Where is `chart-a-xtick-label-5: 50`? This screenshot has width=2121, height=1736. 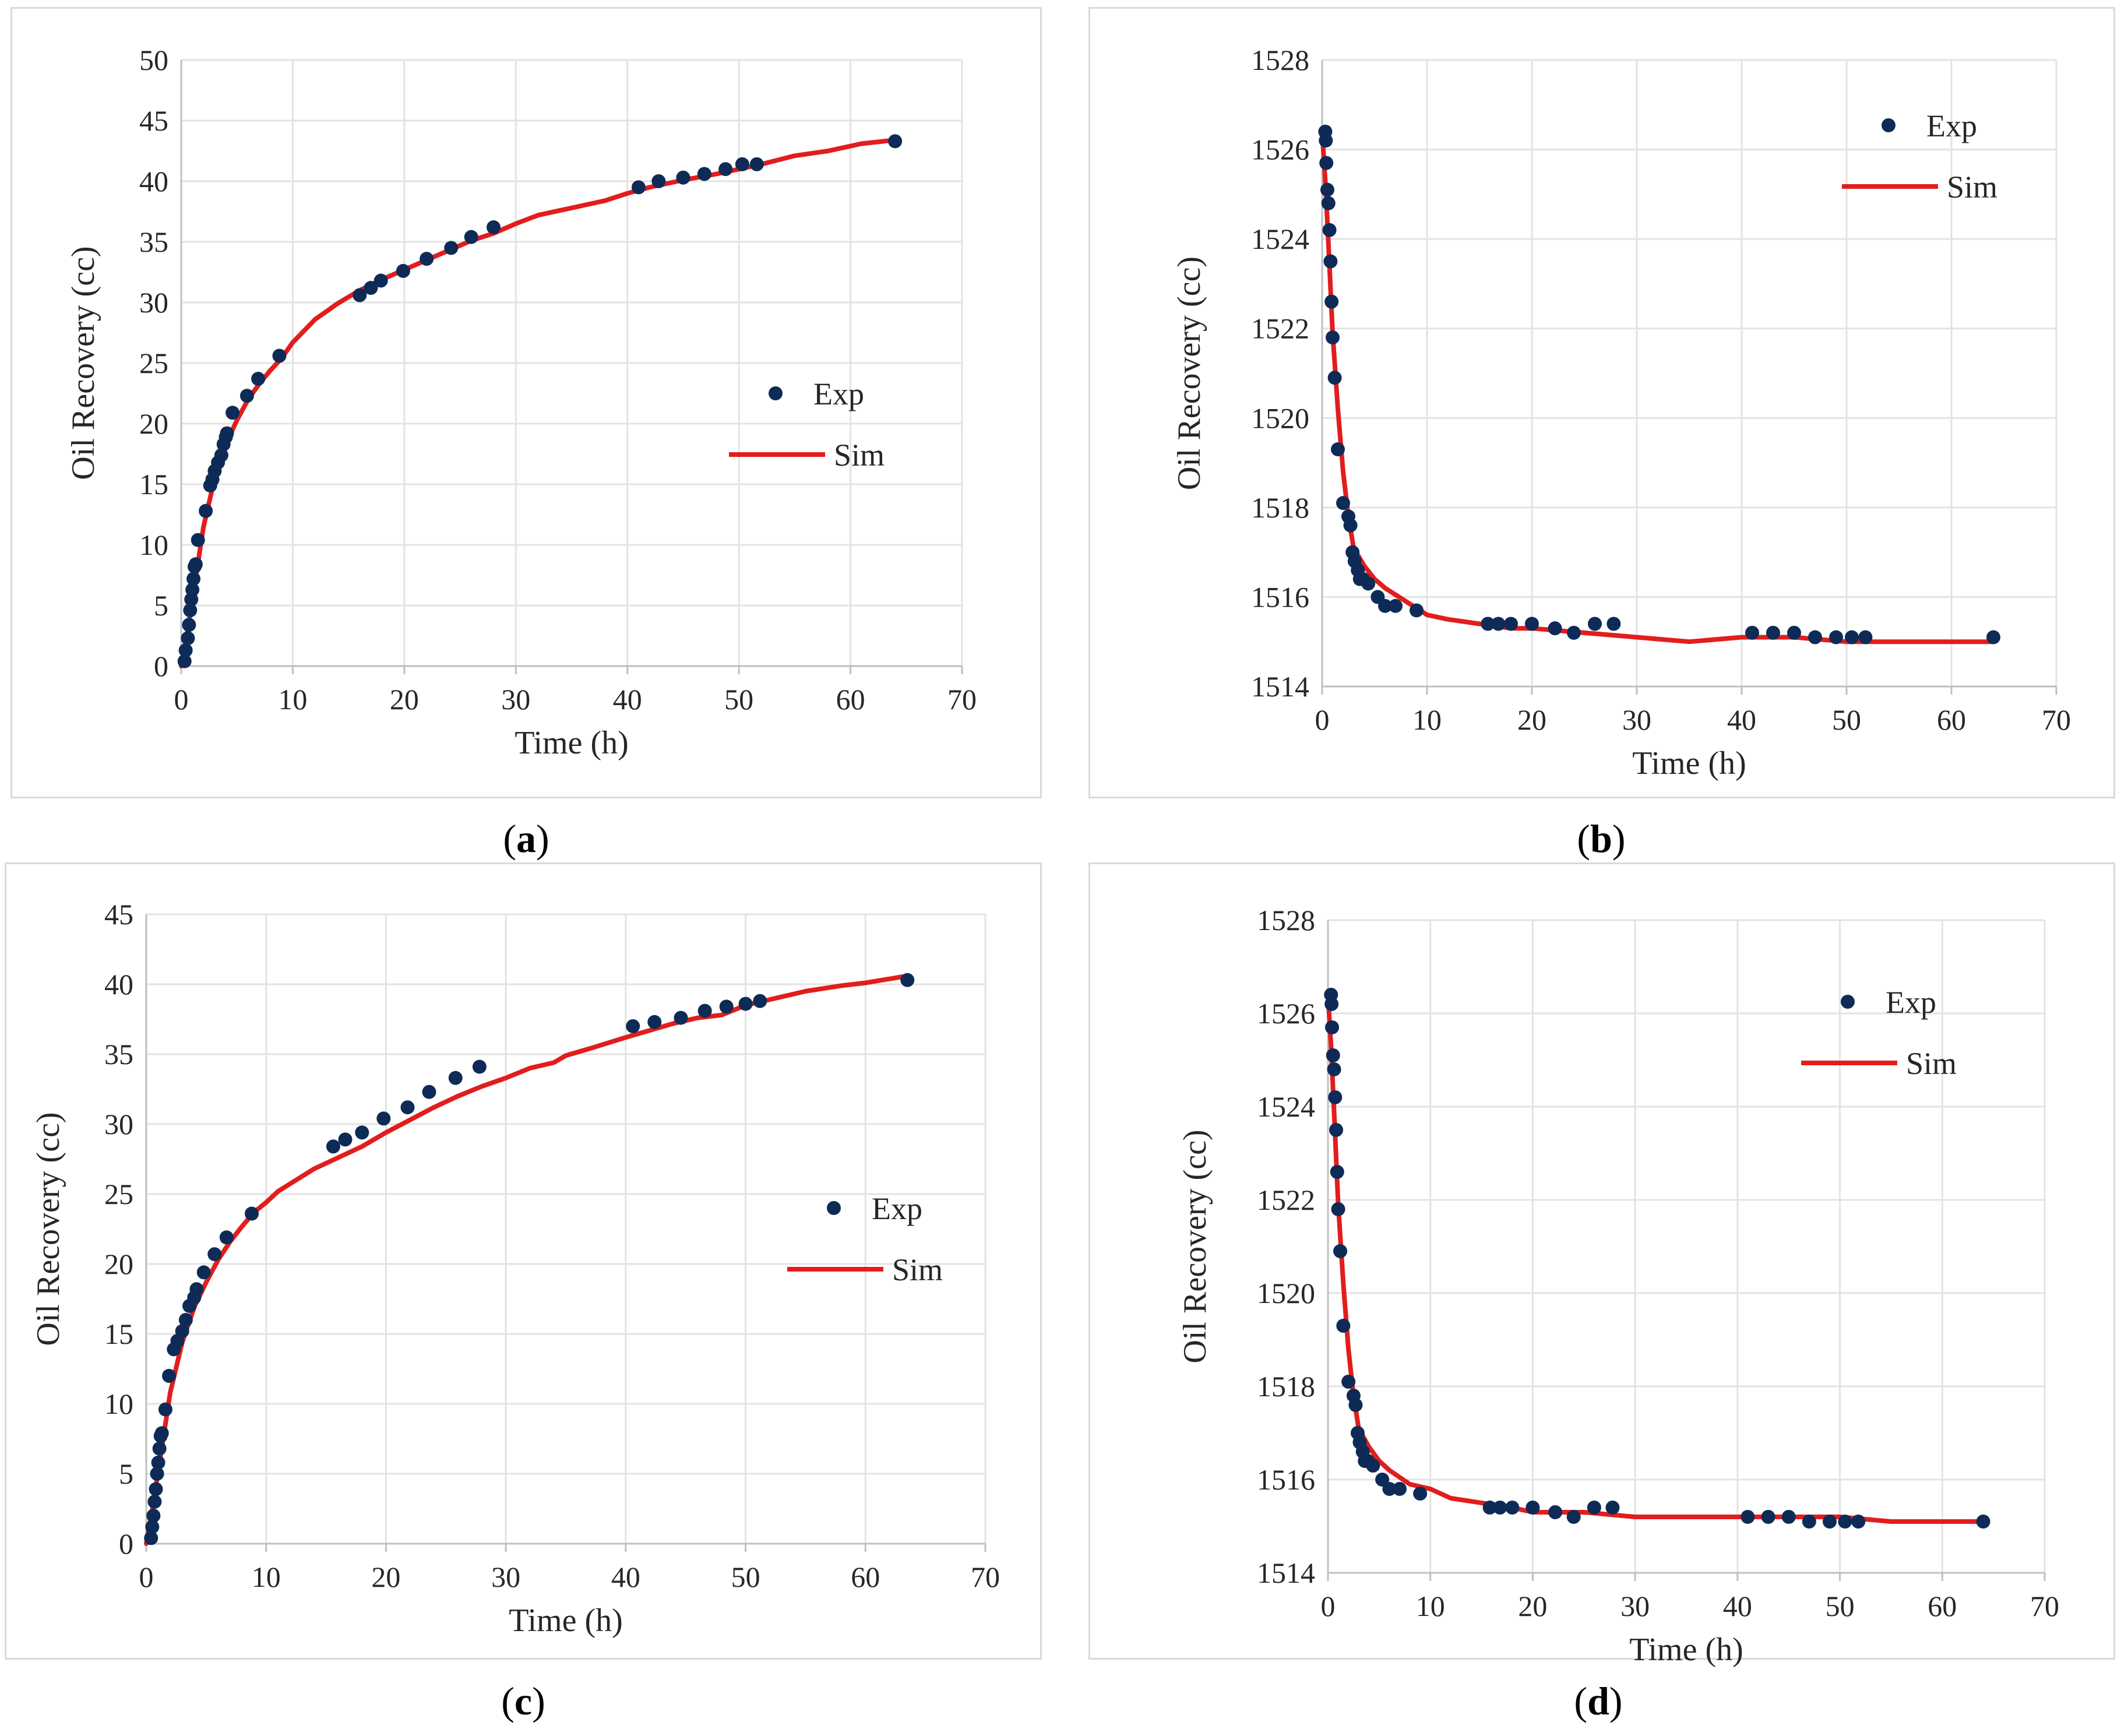
chart-a-xtick-label-5: 50 is located at coordinates (739, 700).